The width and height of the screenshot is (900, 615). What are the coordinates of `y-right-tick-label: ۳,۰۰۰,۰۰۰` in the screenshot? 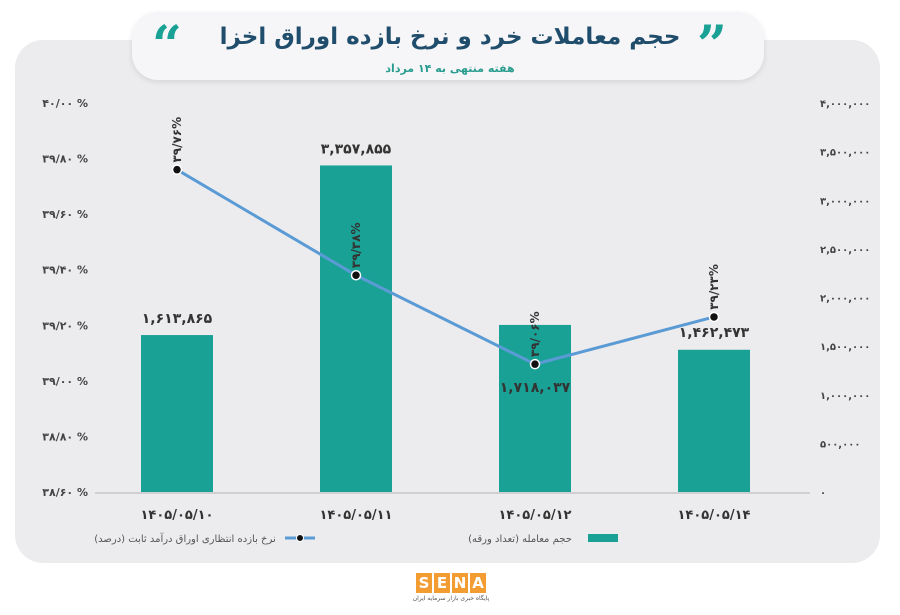 It's located at (845, 201).